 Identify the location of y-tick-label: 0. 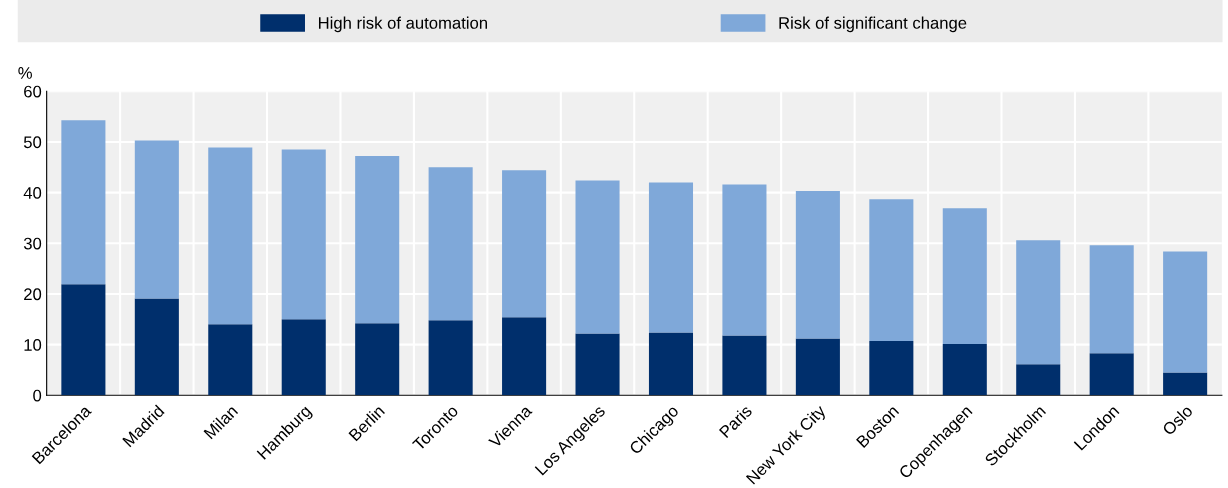
(37, 395).